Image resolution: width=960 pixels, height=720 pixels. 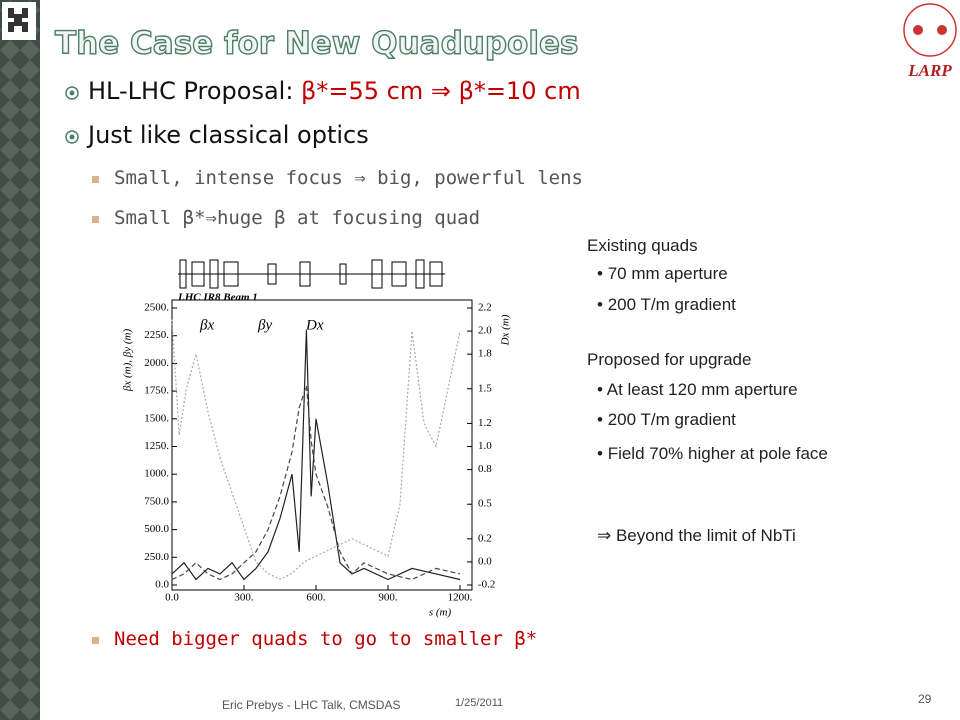 What do you see at coordinates (18, 20) in the screenshot?
I see `fermilab-logo` at bounding box center [18, 20].